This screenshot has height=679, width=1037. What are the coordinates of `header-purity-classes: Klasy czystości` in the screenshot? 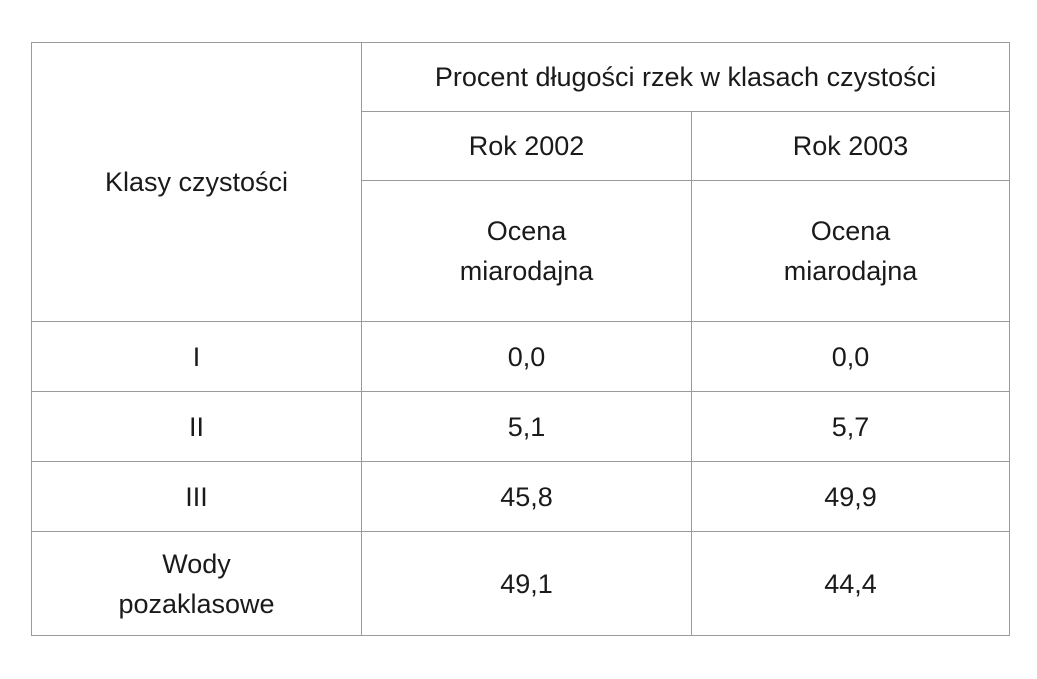 It's located at (196, 182).